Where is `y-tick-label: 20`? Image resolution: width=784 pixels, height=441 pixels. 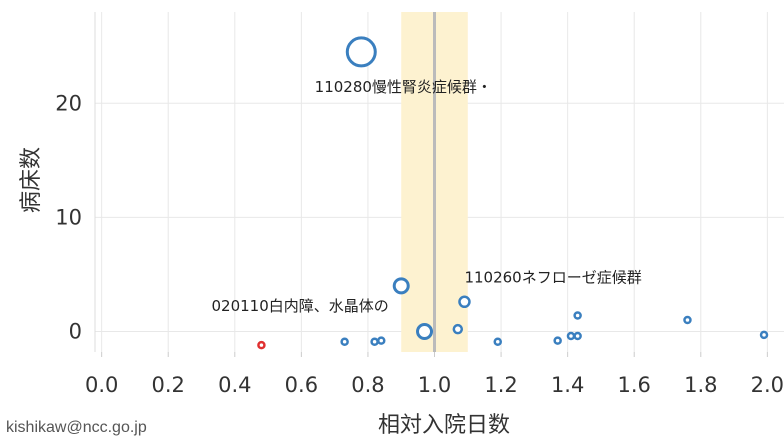 y-tick-label: 20 is located at coordinates (68, 103).